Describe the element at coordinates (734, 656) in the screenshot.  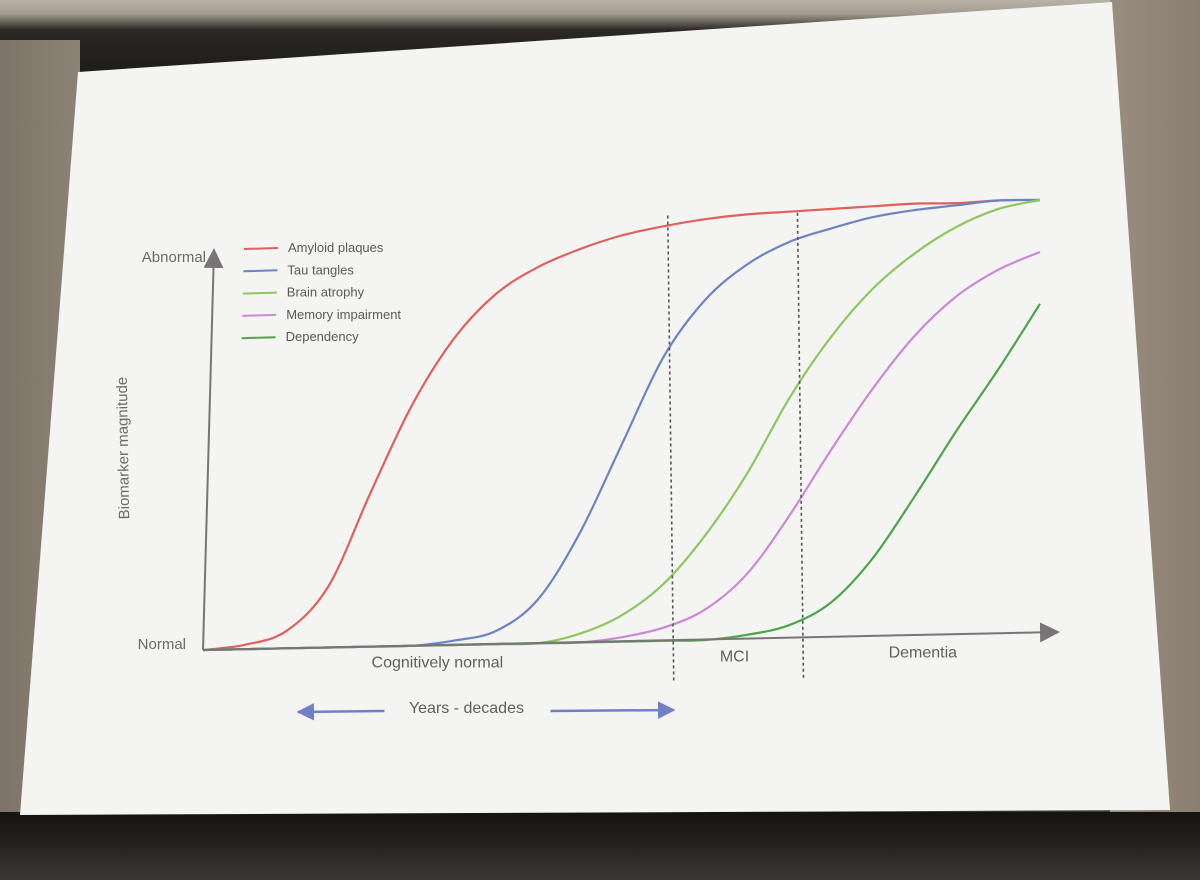
I see `stage-label-mci: MCI` at that location.